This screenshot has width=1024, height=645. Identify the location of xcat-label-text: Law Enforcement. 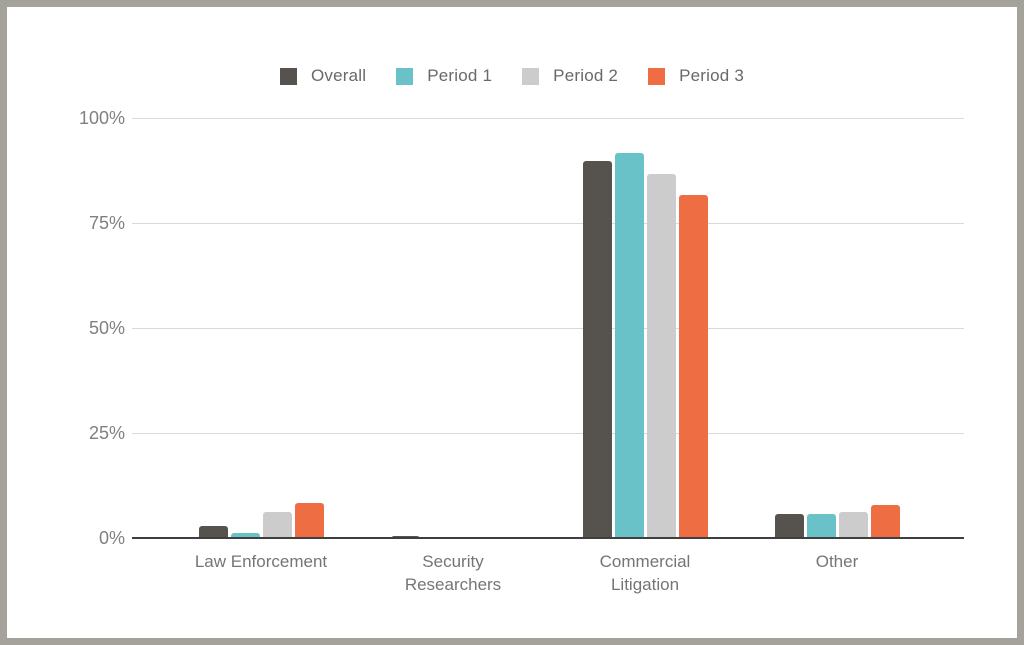
(261, 561).